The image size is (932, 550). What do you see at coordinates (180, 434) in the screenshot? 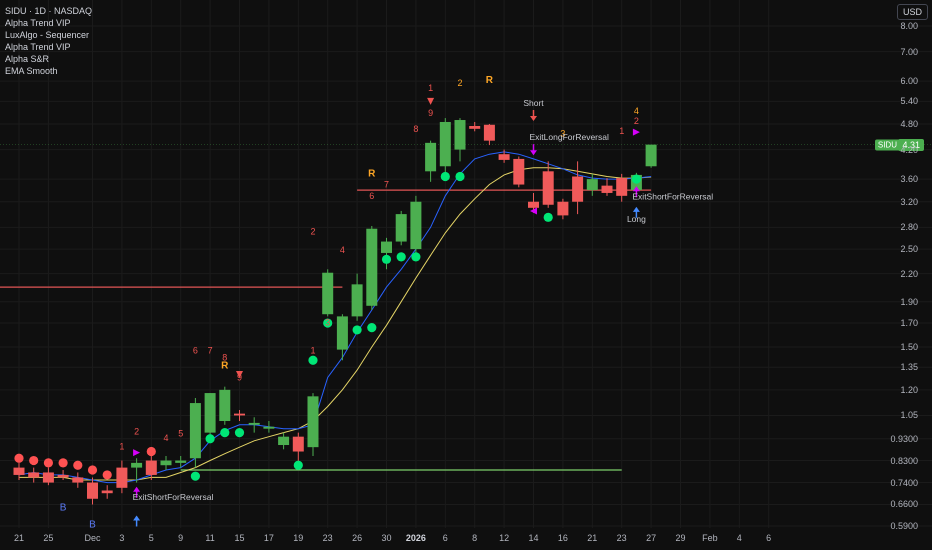
I see `sequencer-label: 5` at bounding box center [180, 434].